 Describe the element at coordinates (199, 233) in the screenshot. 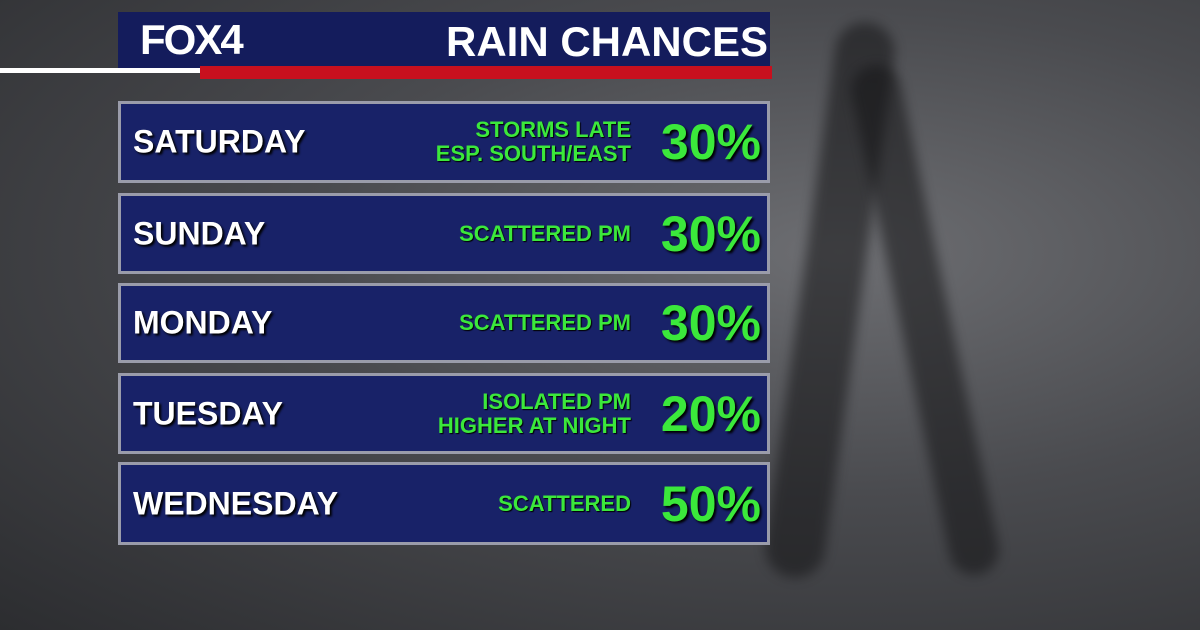

I see `day-label: SUNDAY` at that location.